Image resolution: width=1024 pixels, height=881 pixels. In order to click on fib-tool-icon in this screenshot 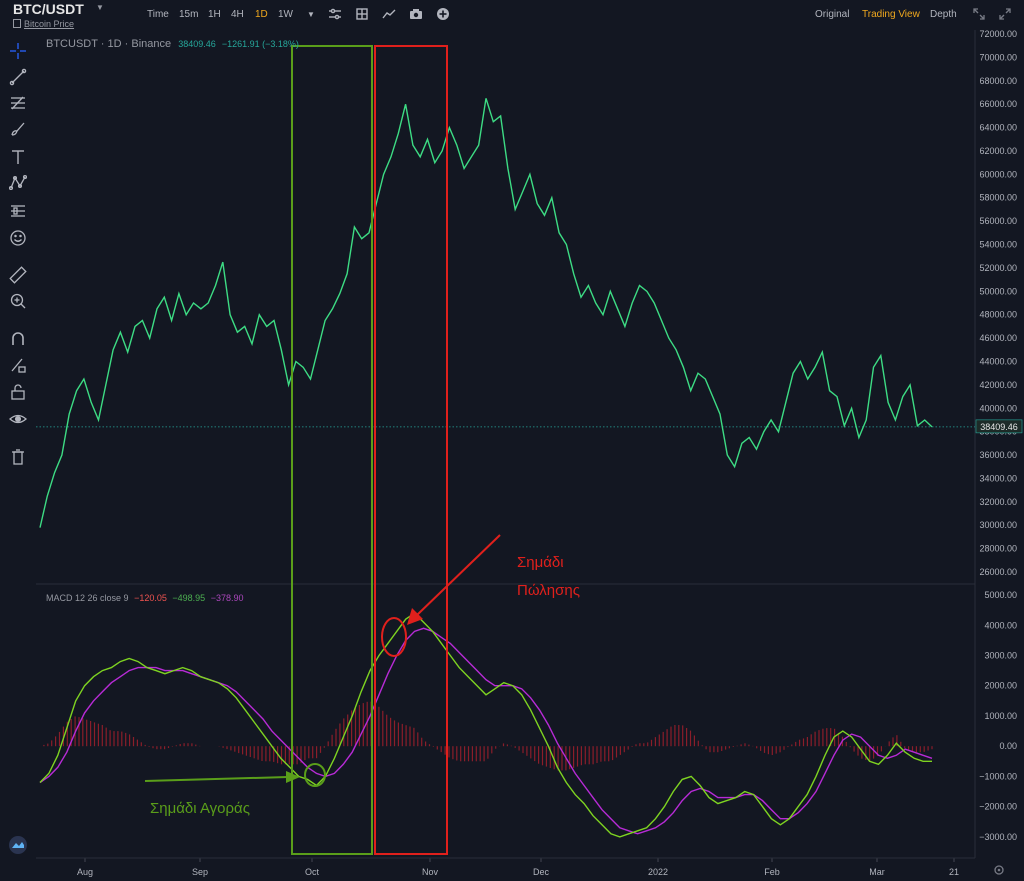, I will do `click(18, 103)`.